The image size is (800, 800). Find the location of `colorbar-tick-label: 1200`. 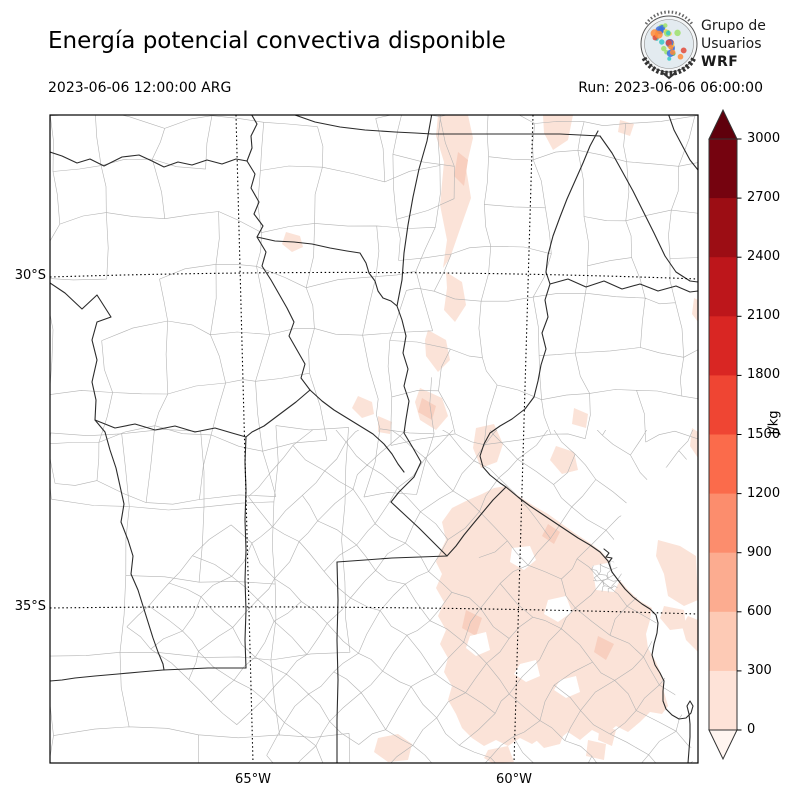

colorbar-tick-label: 1200 is located at coordinates (764, 493).